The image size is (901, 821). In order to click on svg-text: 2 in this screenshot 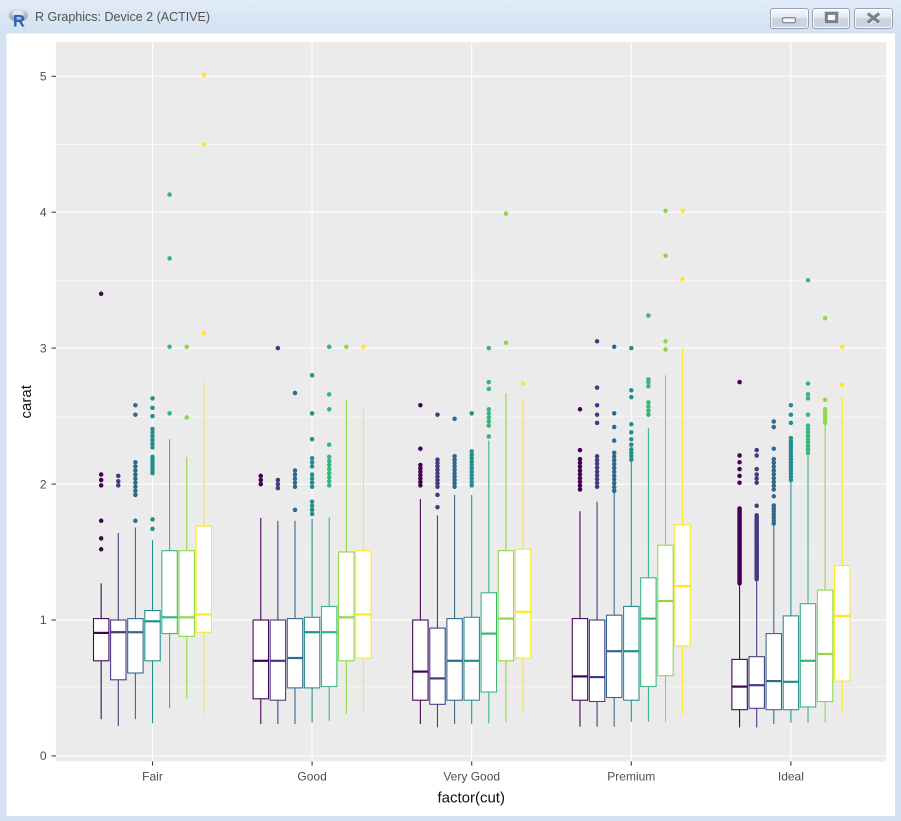, I will do `click(43, 484)`.